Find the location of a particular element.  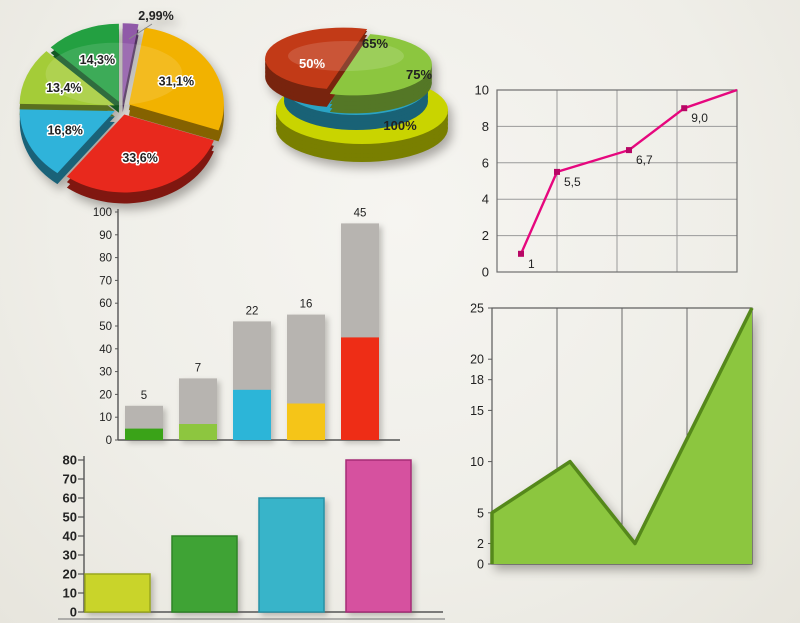

y-tick-label: 18 is located at coordinates (477, 380).